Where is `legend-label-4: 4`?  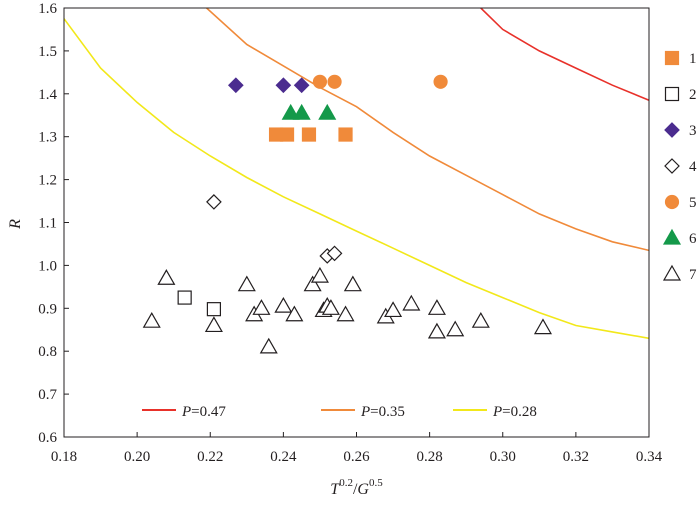 legend-label-4: 4 is located at coordinates (693, 167).